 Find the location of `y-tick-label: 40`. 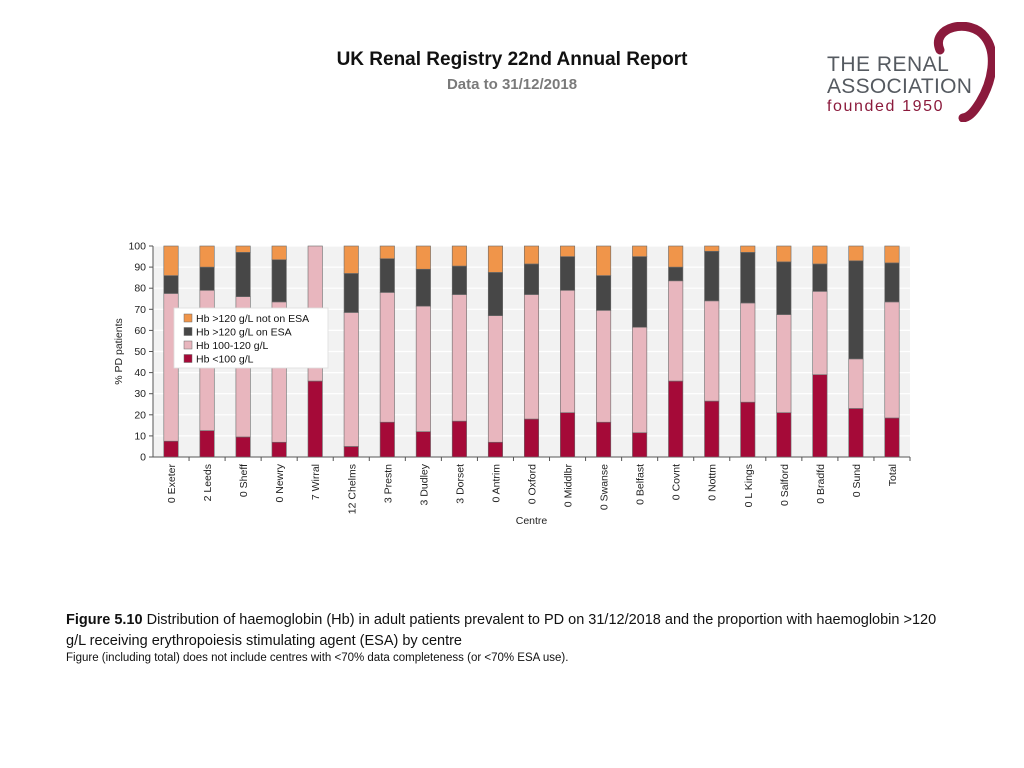

y-tick-label: 40 is located at coordinates (140, 373).